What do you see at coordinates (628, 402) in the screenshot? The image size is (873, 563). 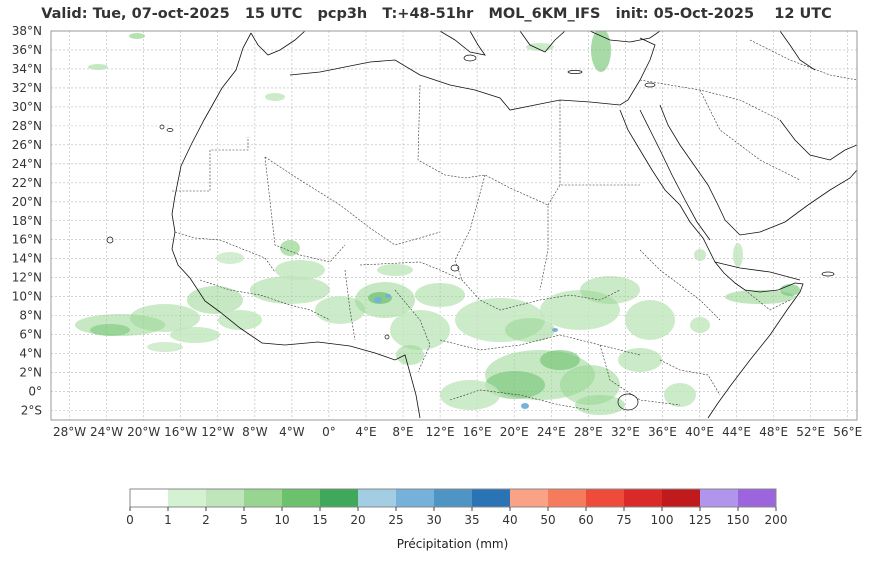 I see `lake-victoria` at bounding box center [628, 402].